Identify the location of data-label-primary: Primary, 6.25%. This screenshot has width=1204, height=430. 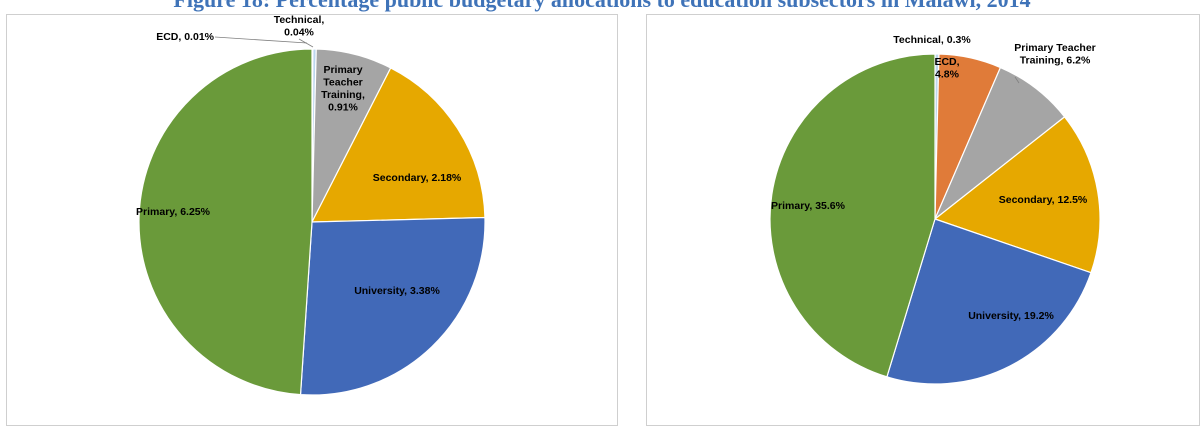
(173, 212).